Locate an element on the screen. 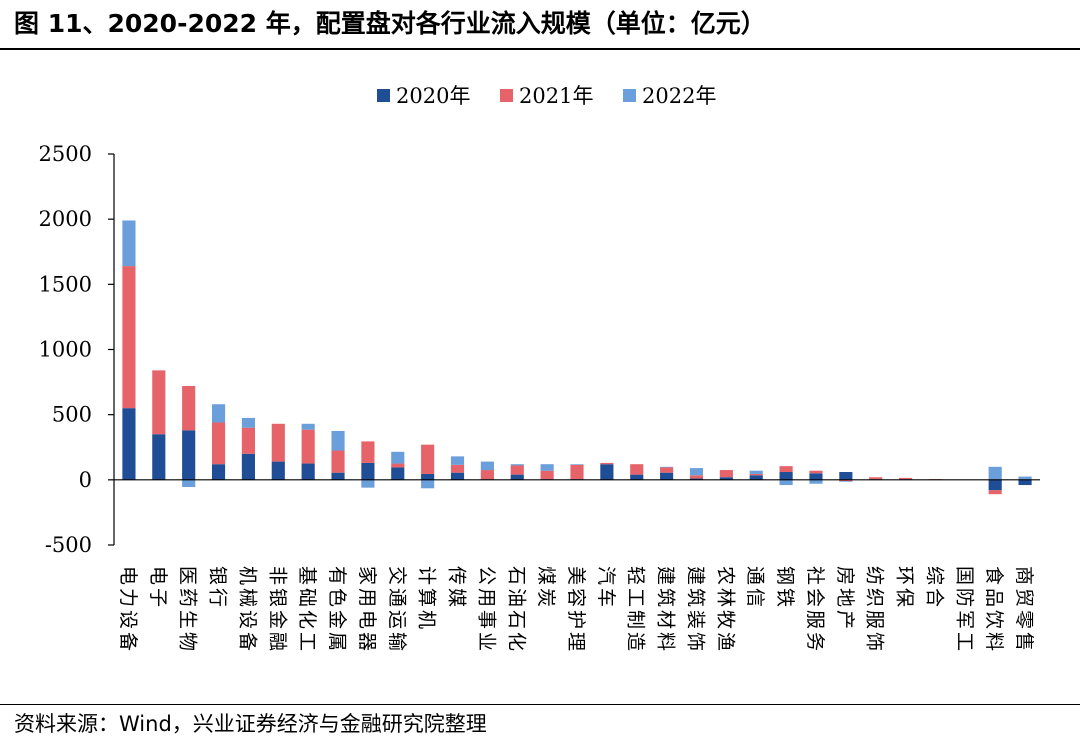 This screenshot has height=746, width=1080. bar-2020年-房地产 is located at coordinates (846, 476).